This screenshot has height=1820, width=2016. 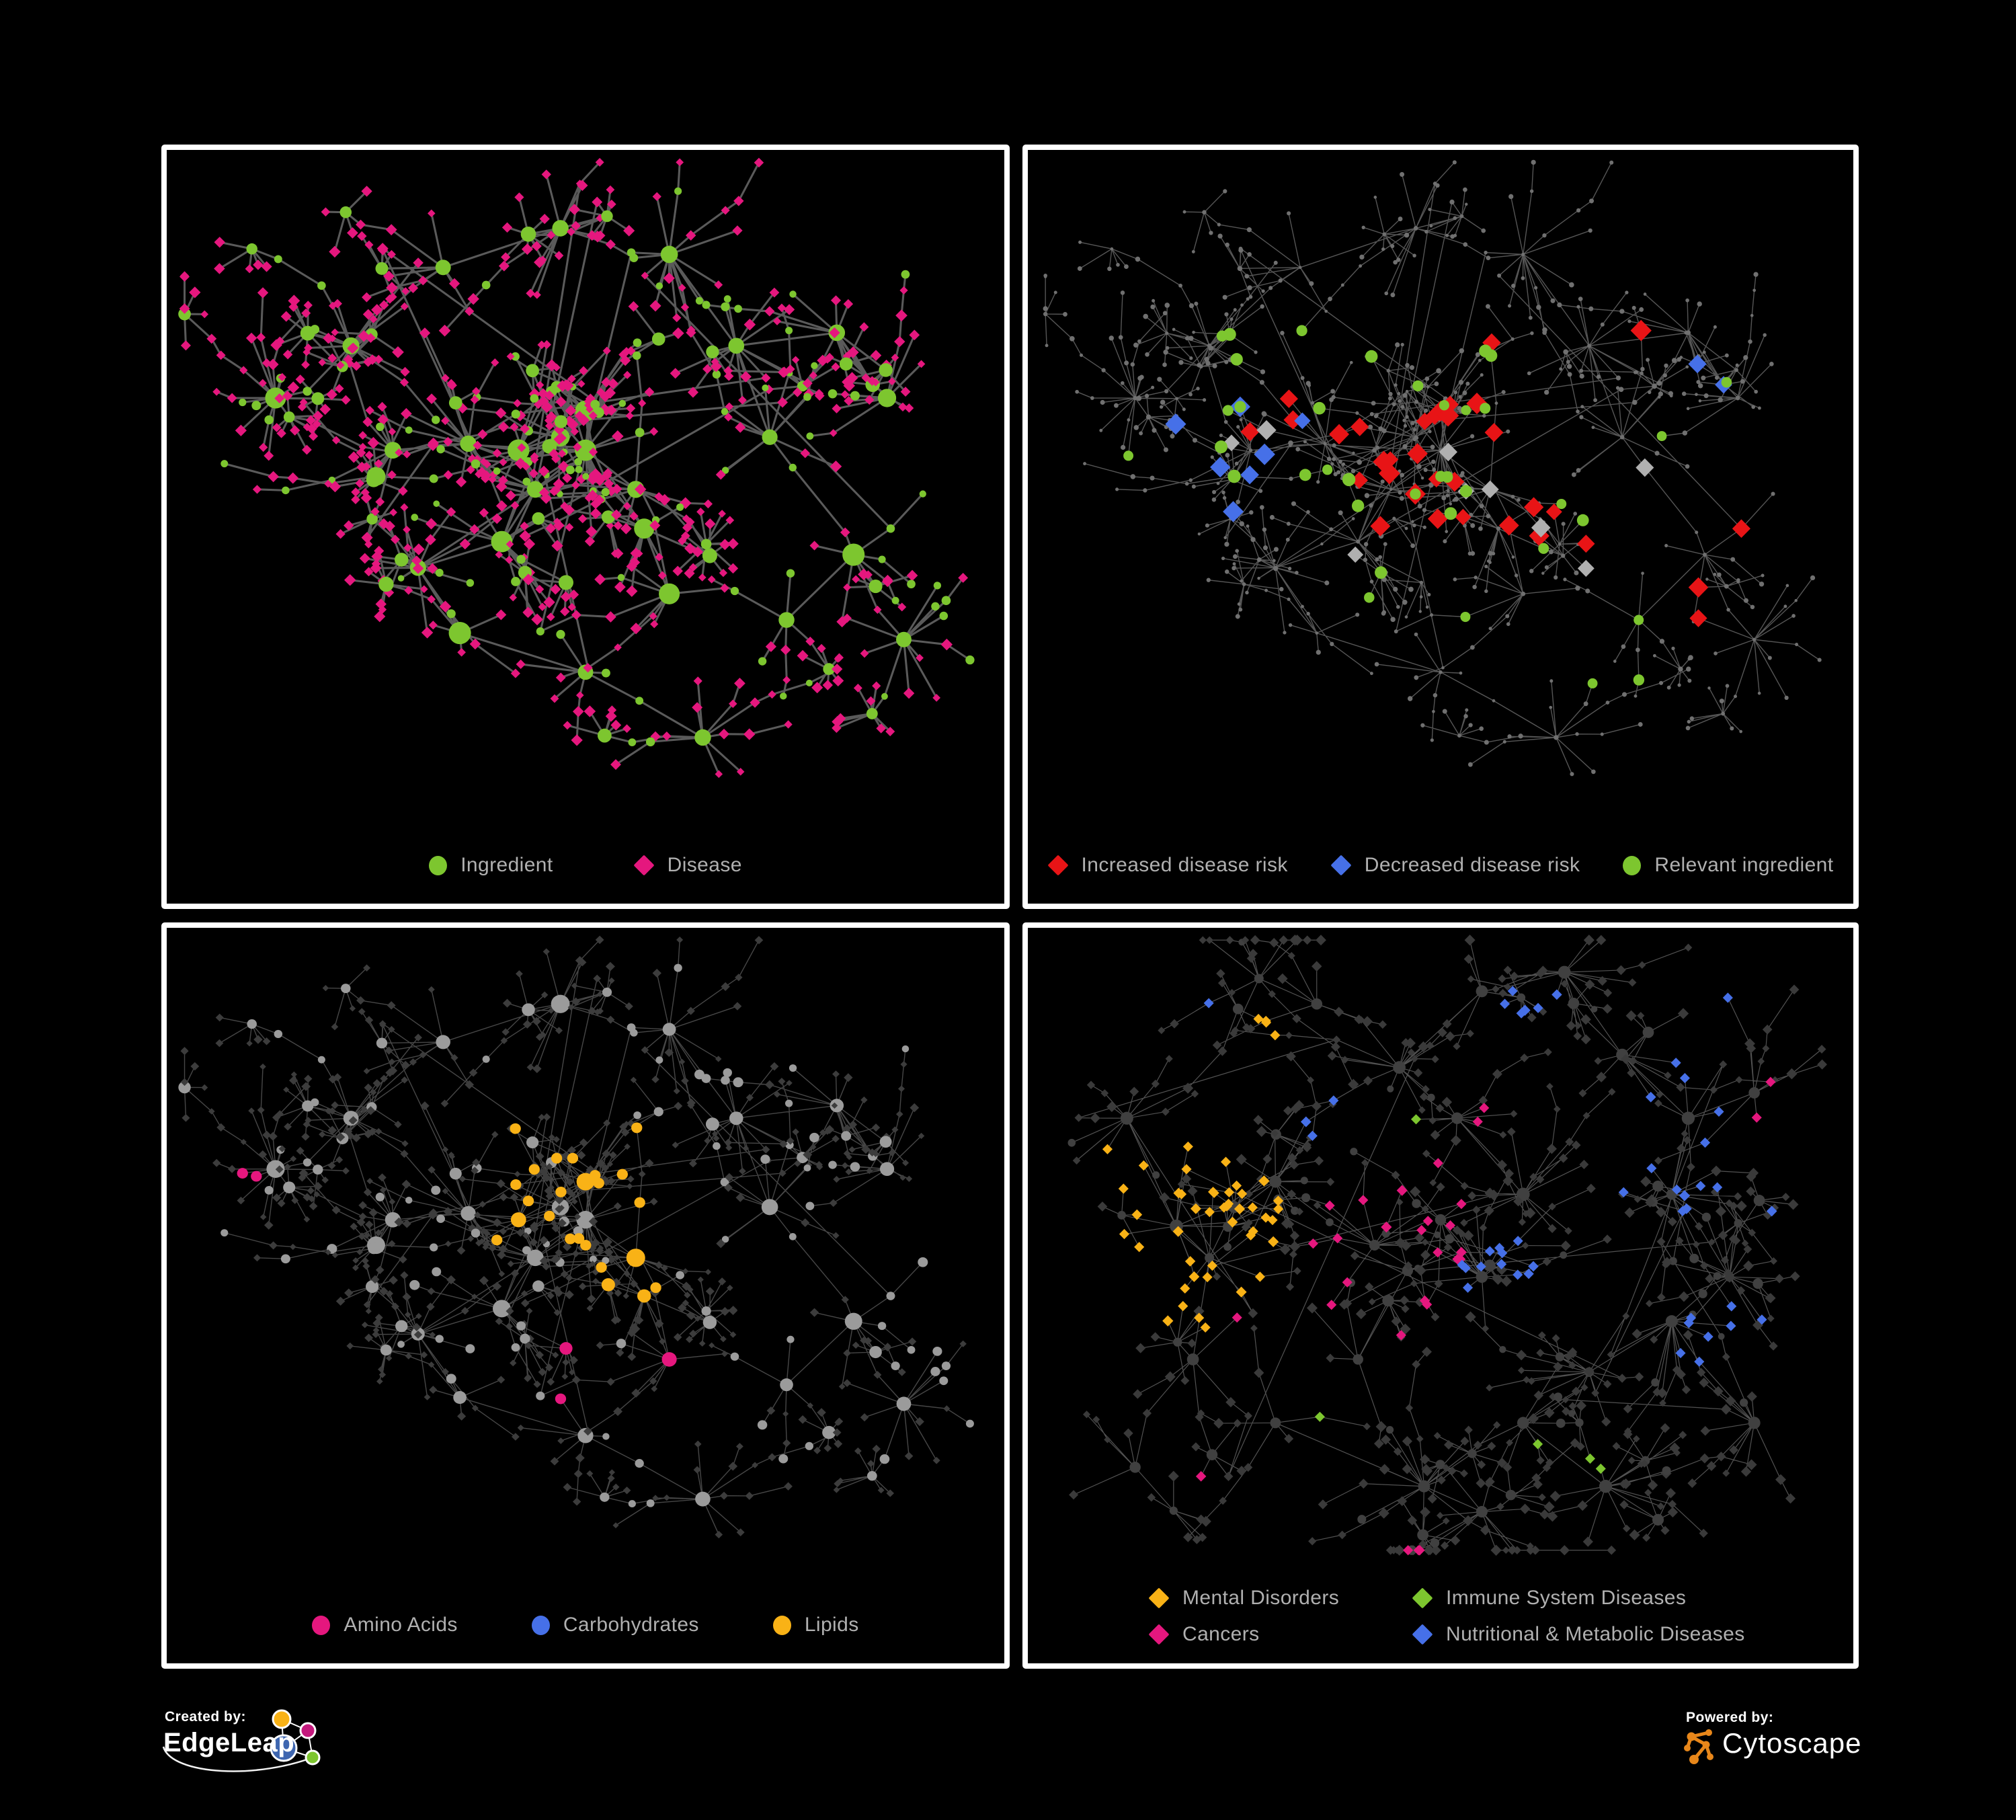 I want to click on cytoscape-credit: Powered by: Cytoscape, so click(x=1781, y=1744).